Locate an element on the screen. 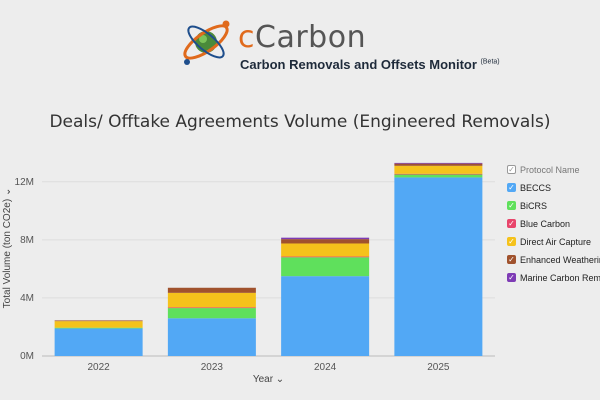  legend-label: BiCRS is located at coordinates (534, 205).